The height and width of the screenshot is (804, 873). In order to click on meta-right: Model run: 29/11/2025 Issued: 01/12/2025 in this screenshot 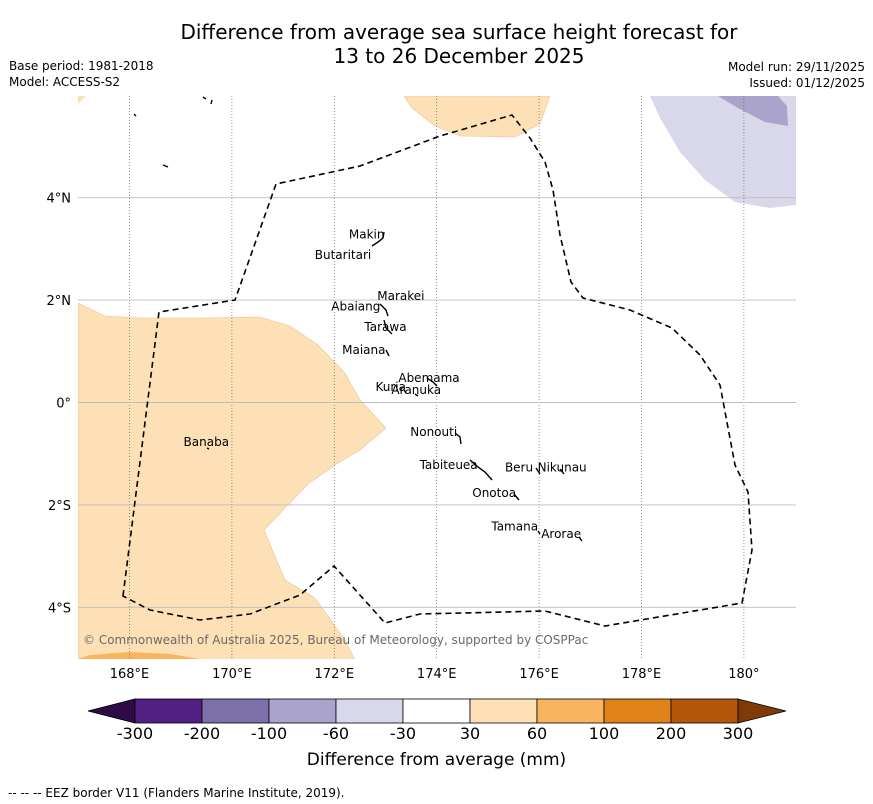, I will do `click(796, 75)`.